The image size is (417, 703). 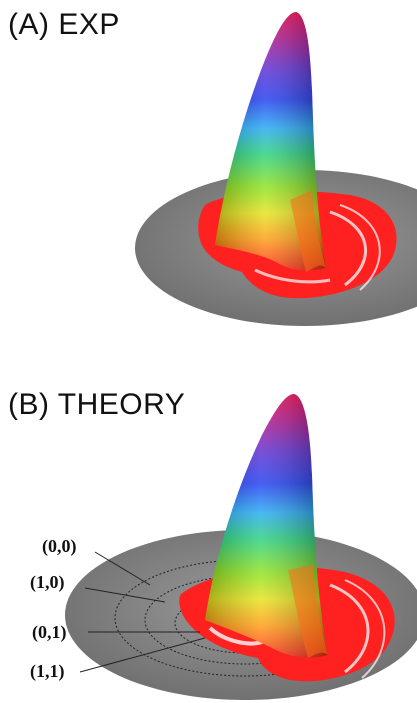 I want to click on mode-label-1-1: (1,1), so click(x=47, y=671).